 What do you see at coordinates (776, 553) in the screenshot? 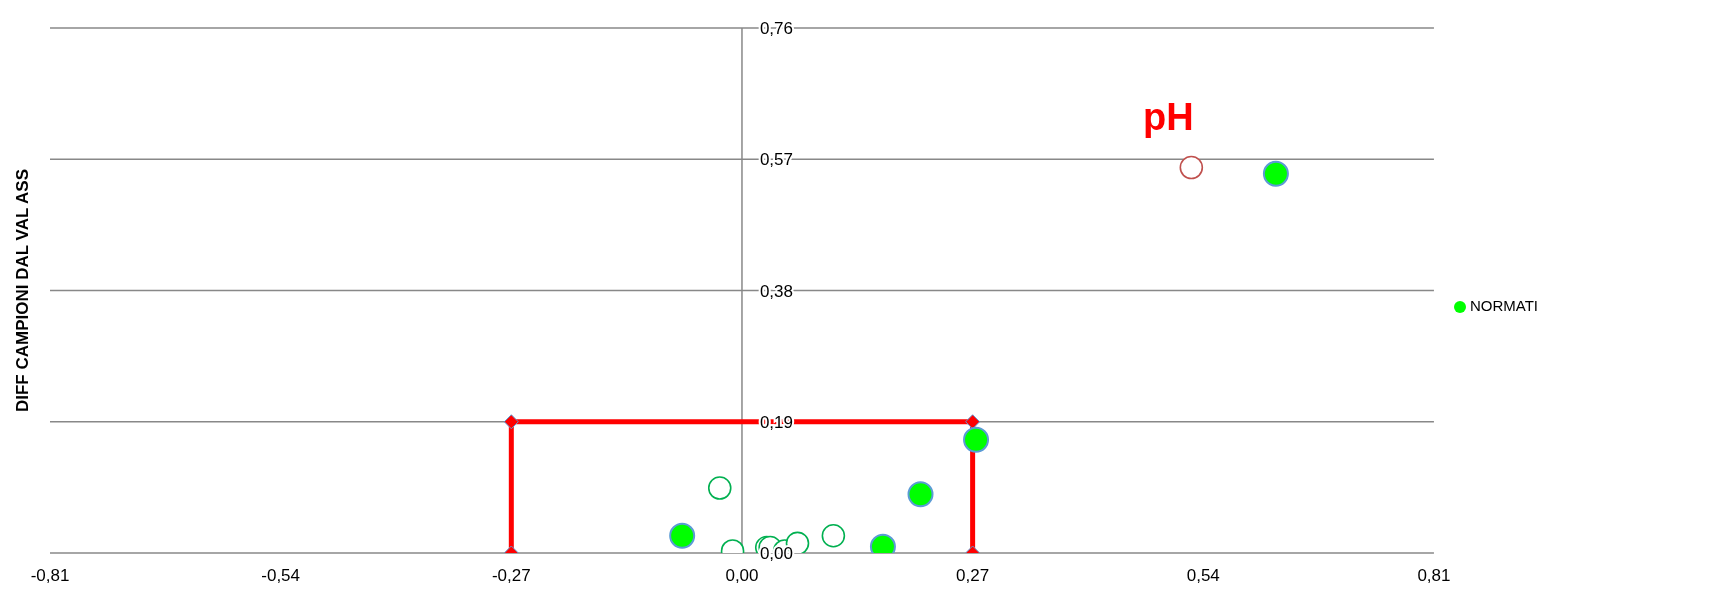
I see `y-tick-label: 0,00` at bounding box center [776, 553].